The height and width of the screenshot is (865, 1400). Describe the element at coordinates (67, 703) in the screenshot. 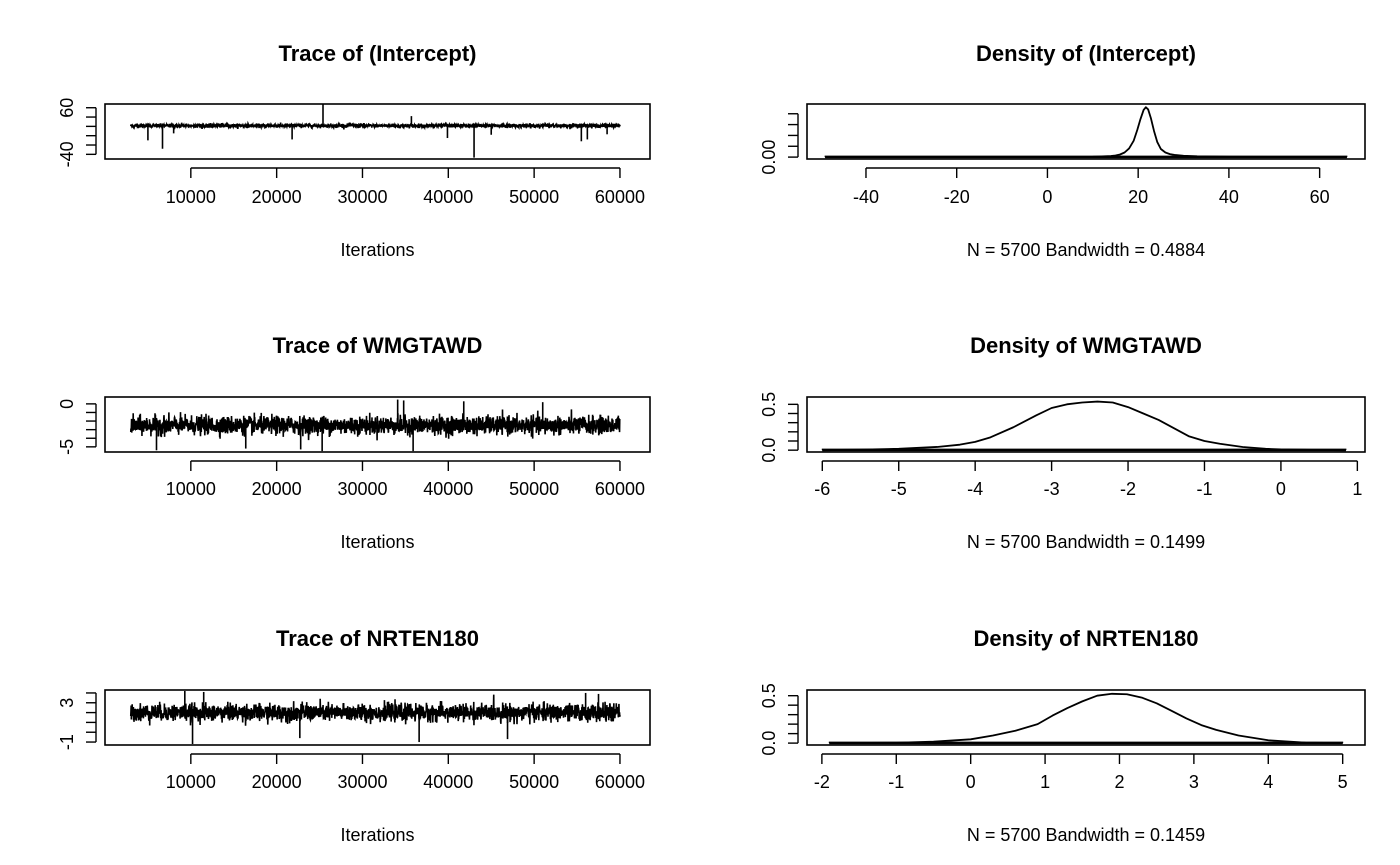

I see `y-tick-label: 3` at that location.